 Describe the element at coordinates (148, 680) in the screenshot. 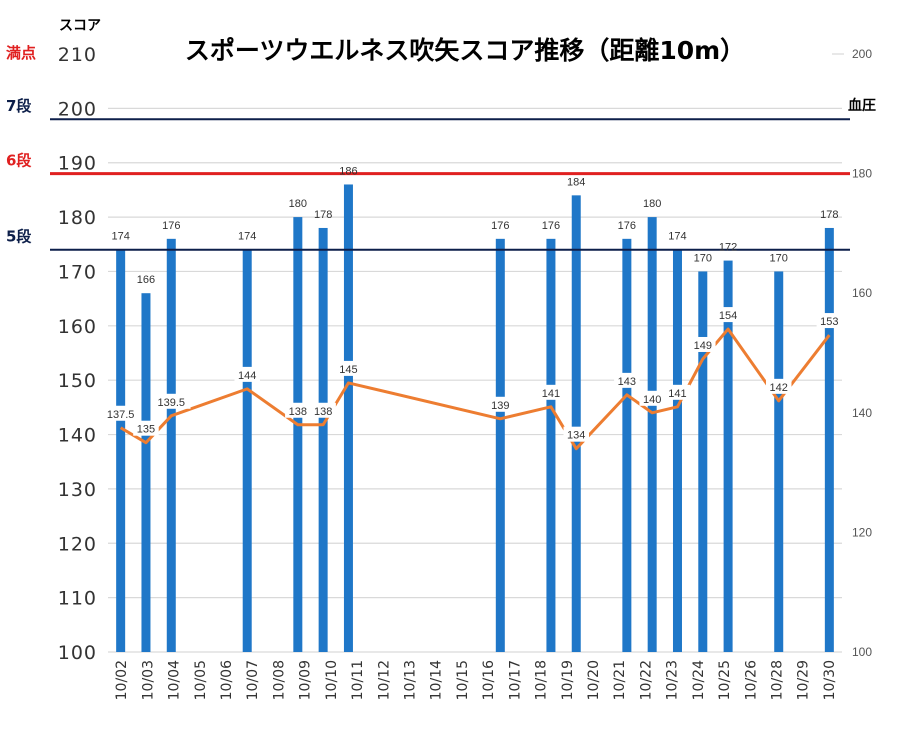

I see `x-tick-label: 10/03` at that location.